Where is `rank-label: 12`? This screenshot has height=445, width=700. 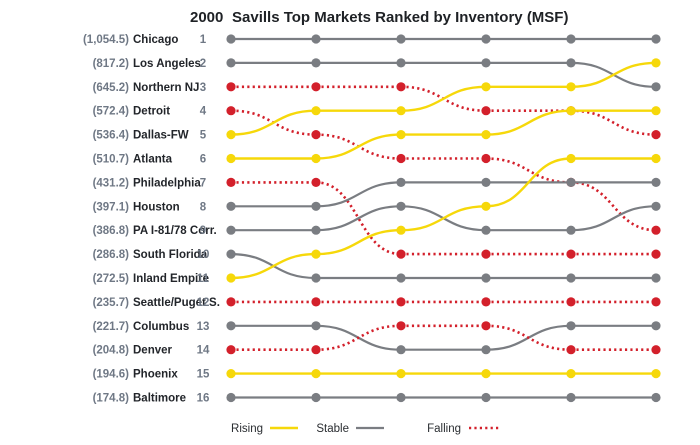 rank-label: 12 is located at coordinates (203, 303).